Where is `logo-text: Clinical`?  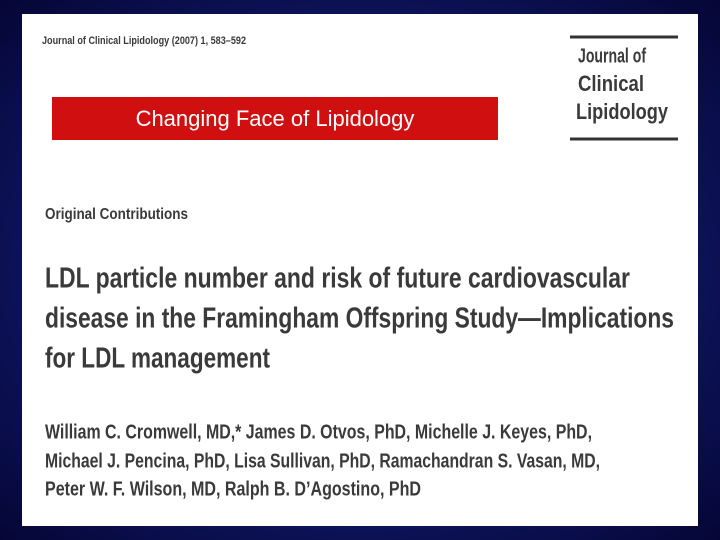 logo-text: Clinical is located at coordinates (611, 83).